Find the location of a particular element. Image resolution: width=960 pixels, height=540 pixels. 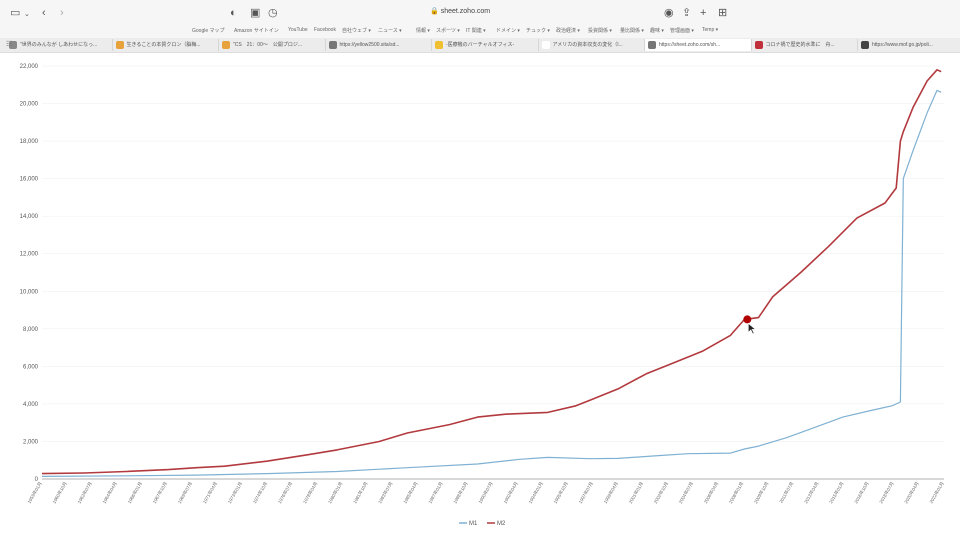

y-tick-label: 8,000 is located at coordinates (31, 330).